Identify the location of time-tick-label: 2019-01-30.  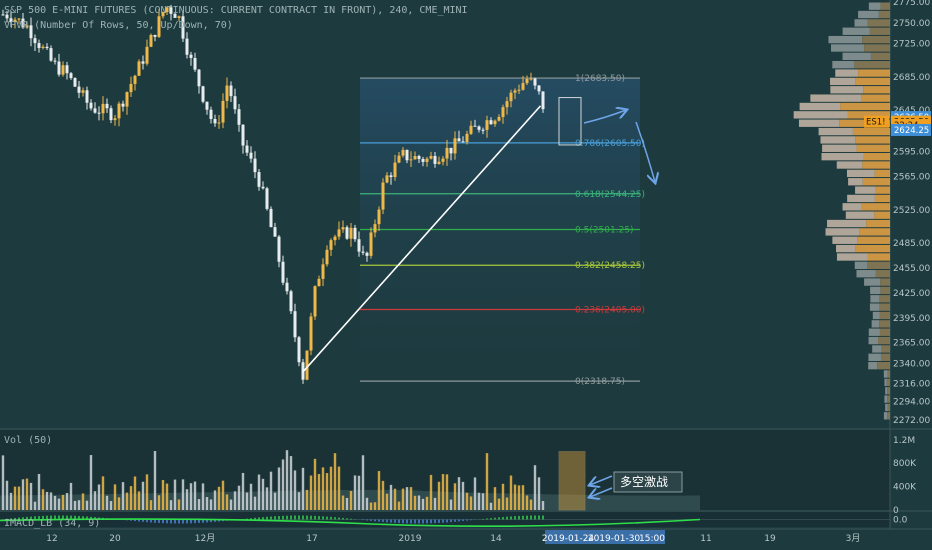
(614, 539).